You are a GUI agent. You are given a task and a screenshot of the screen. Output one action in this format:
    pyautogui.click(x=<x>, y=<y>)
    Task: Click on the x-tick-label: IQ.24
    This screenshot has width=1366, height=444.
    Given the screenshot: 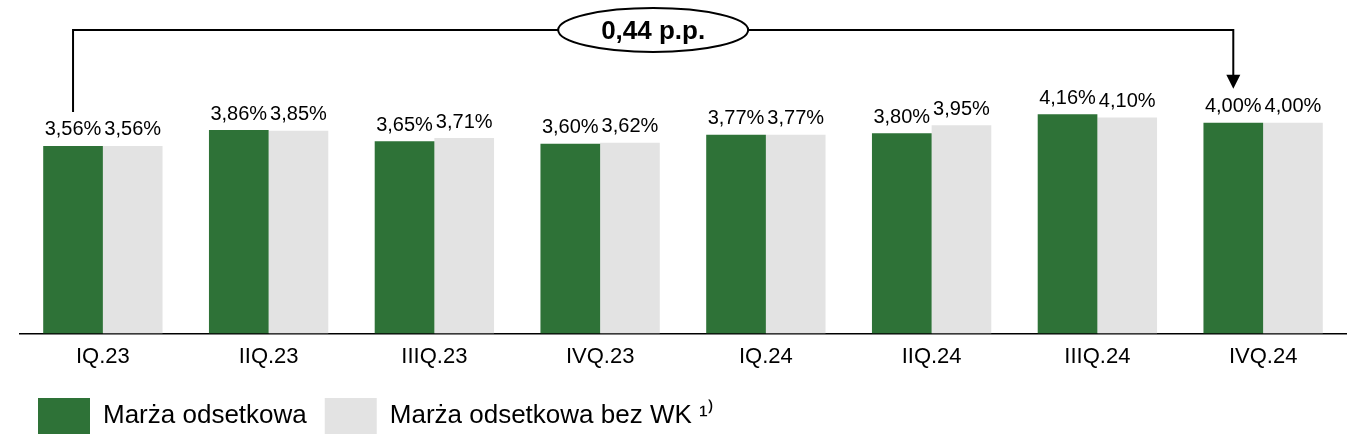 What is the action you would take?
    pyautogui.click(x=765, y=355)
    